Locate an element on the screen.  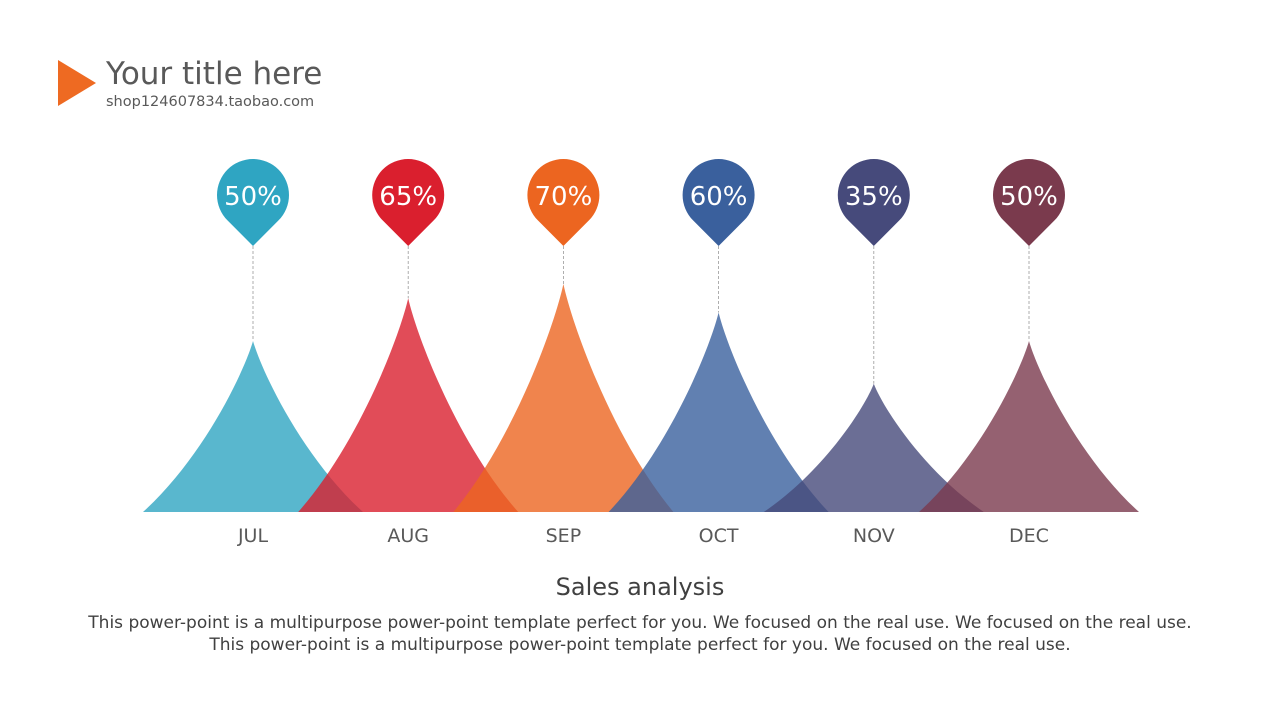
value-label: 65% is located at coordinates (408, 197).